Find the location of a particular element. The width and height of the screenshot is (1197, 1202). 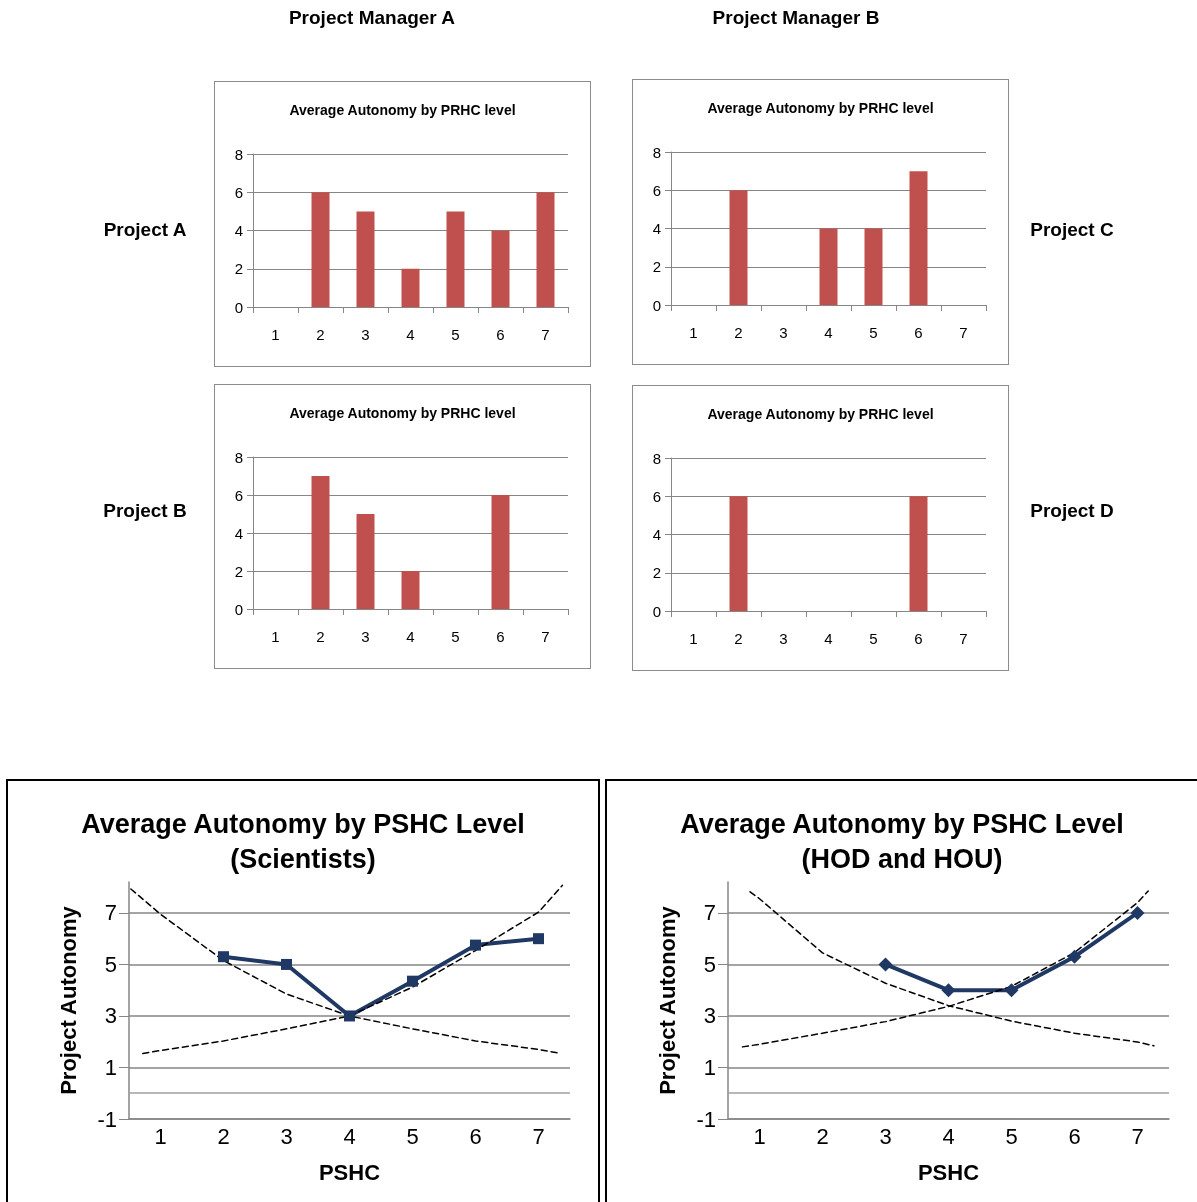

text: Project Manager A is located at coordinates (372, 18).